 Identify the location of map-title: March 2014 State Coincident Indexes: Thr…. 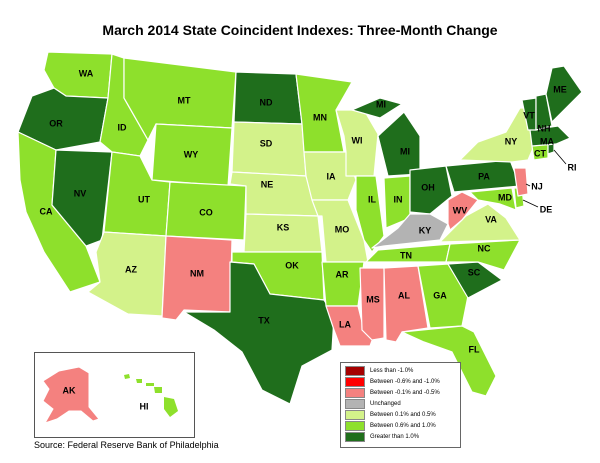
(300, 30).